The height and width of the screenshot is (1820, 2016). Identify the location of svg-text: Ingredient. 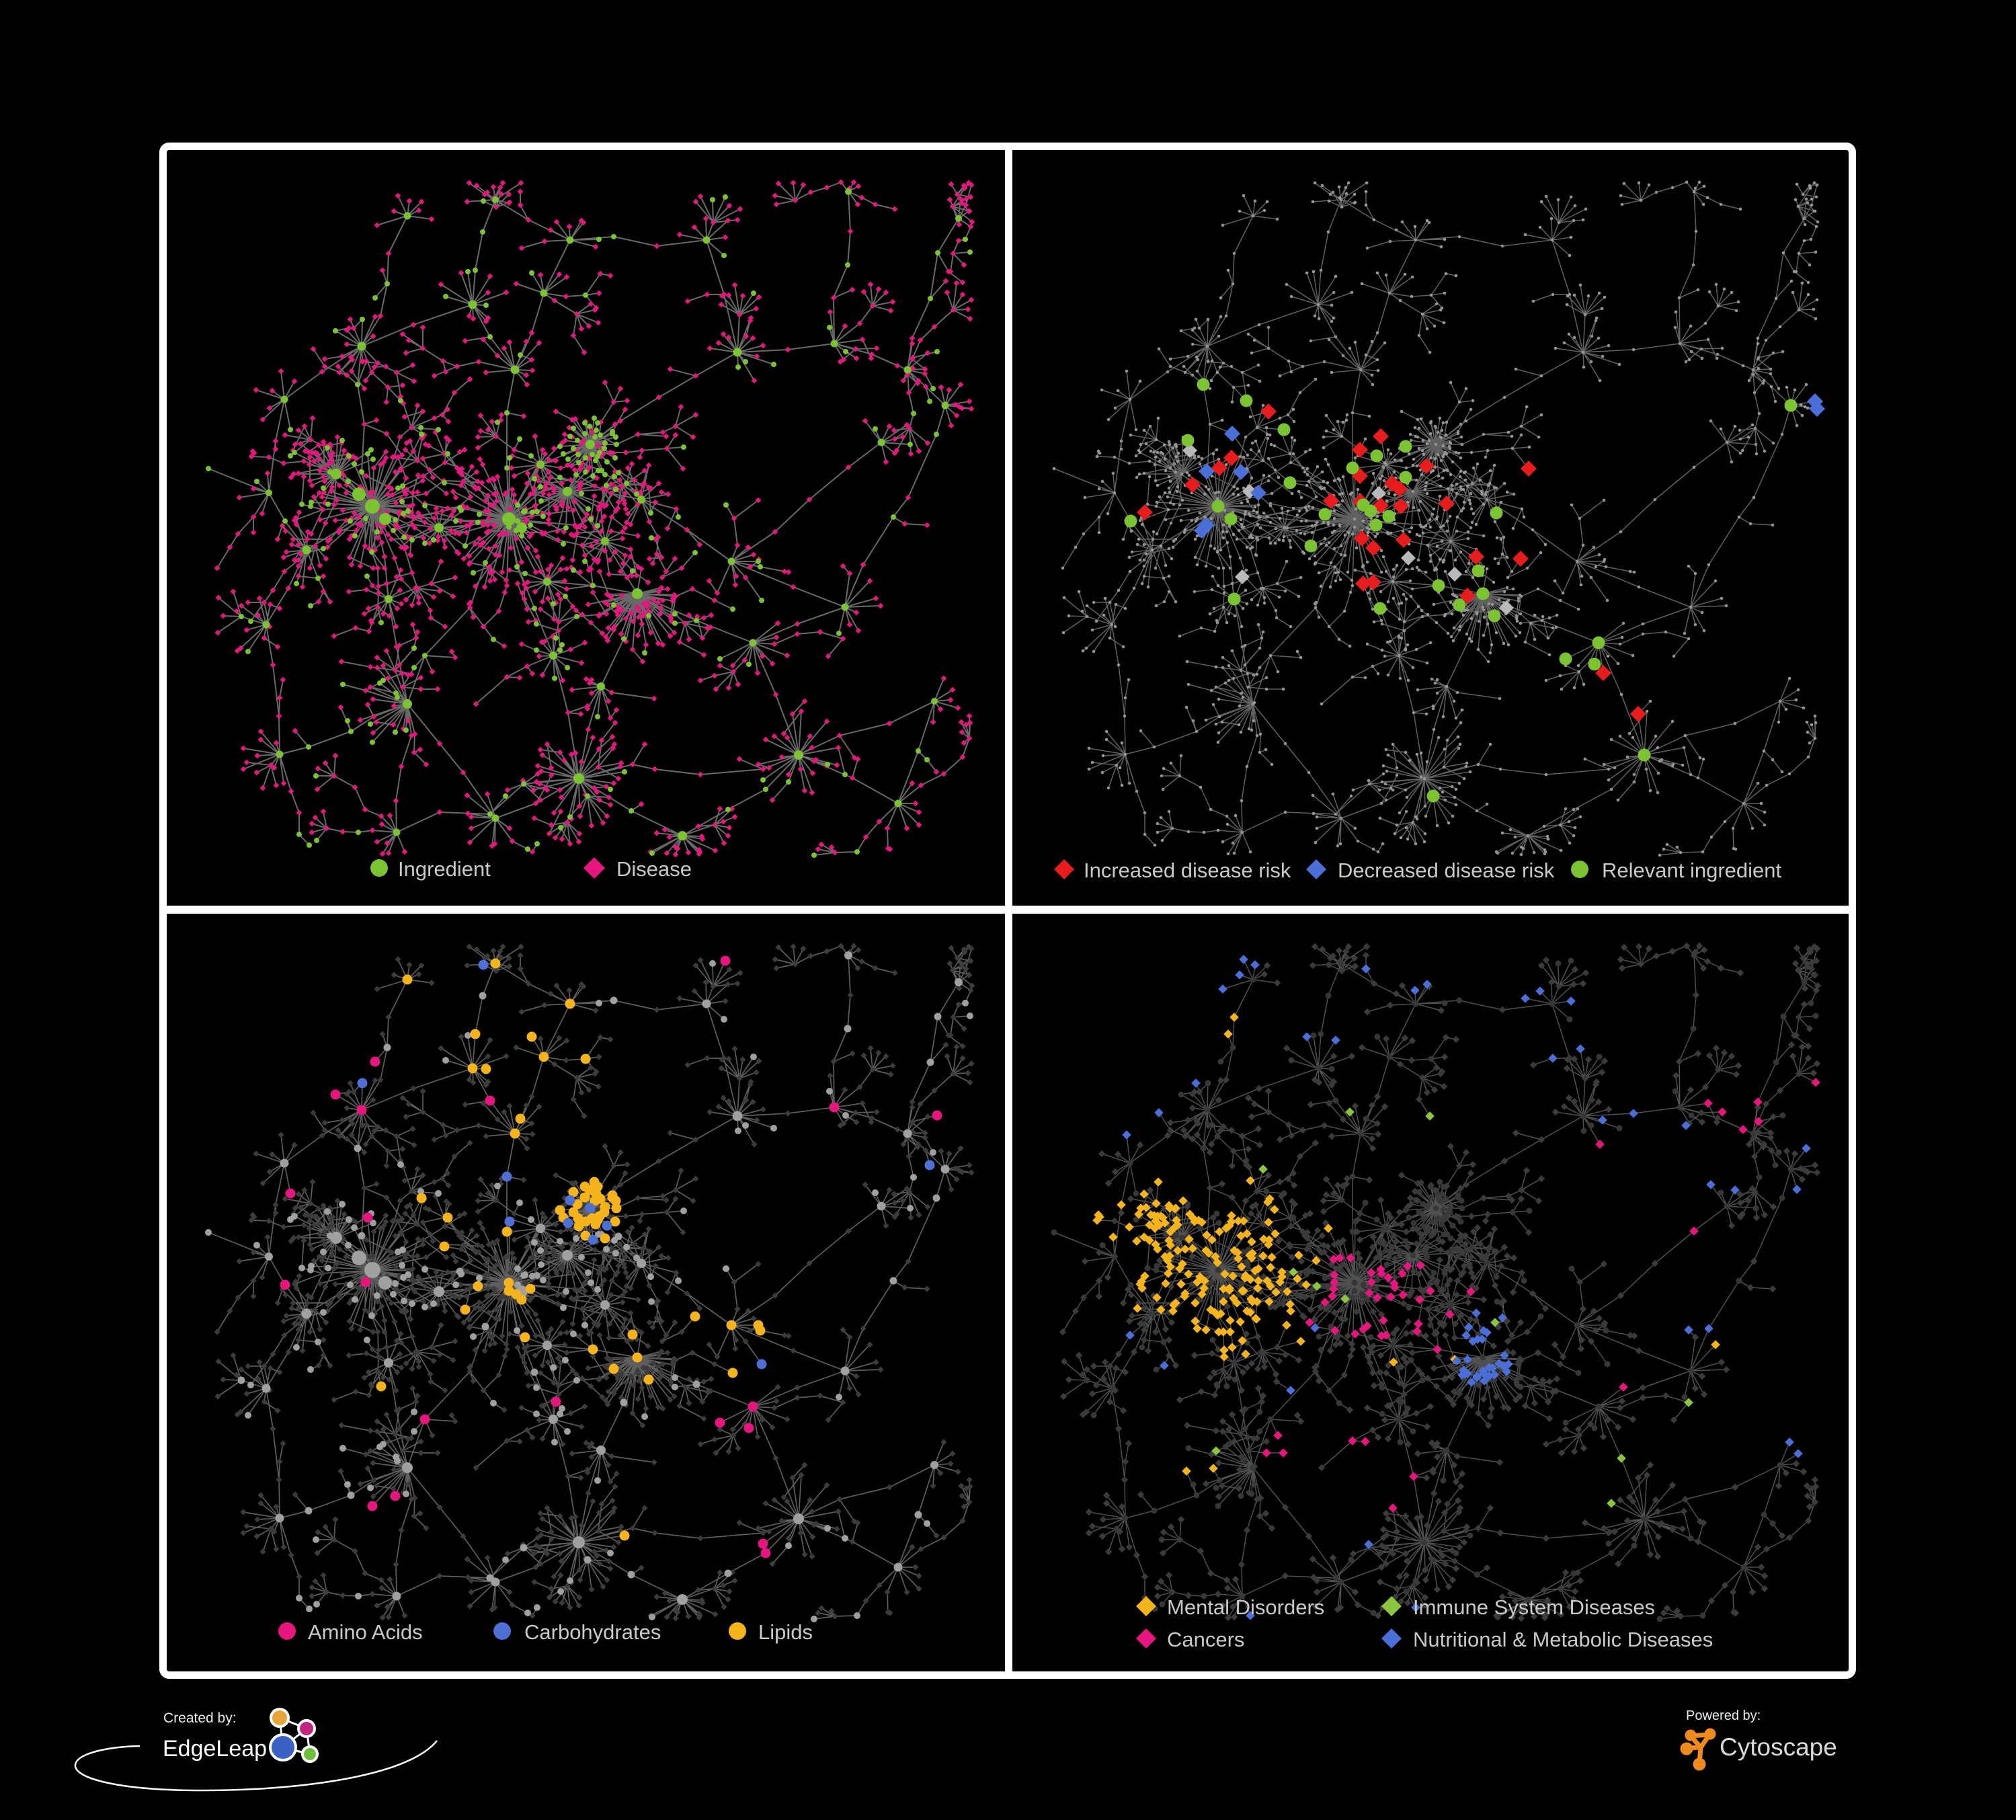
(444, 869).